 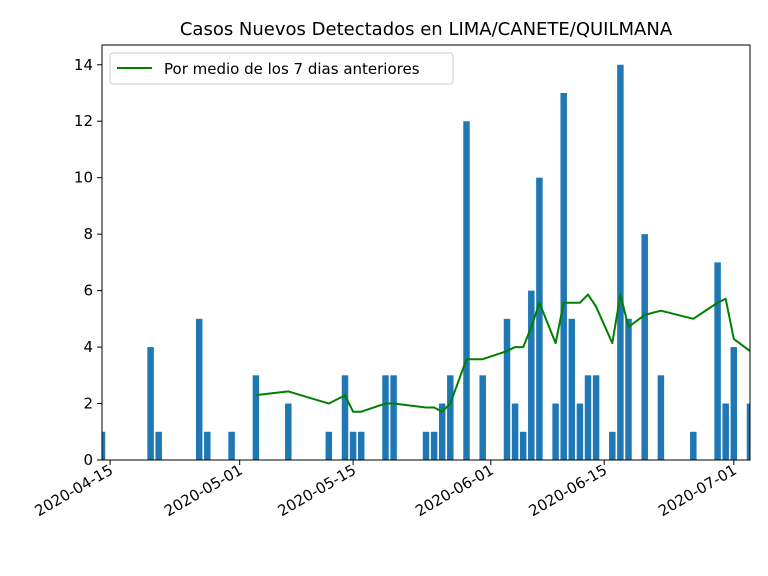 I want to click on y-tick-label: 0, so click(x=88, y=460).